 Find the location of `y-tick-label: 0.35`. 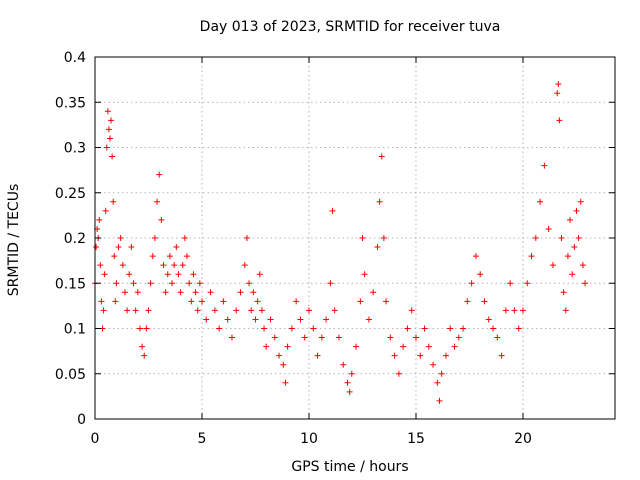

y-tick-label: 0.35 is located at coordinates (70, 103).